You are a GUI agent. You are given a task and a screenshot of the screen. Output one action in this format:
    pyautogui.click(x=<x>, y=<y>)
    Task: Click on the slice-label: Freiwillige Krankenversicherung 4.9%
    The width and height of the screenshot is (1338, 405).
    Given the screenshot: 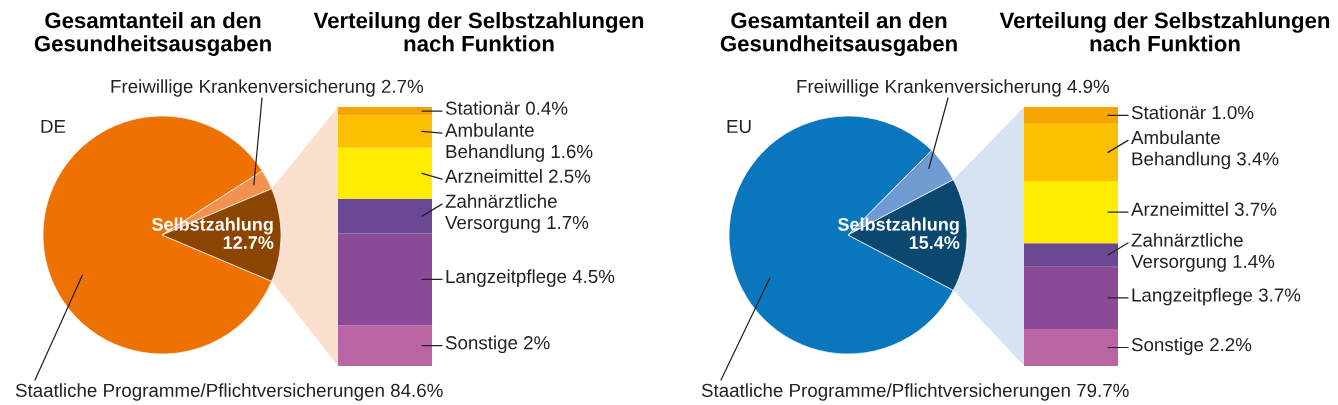 What is the action you would take?
    pyautogui.click(x=953, y=88)
    